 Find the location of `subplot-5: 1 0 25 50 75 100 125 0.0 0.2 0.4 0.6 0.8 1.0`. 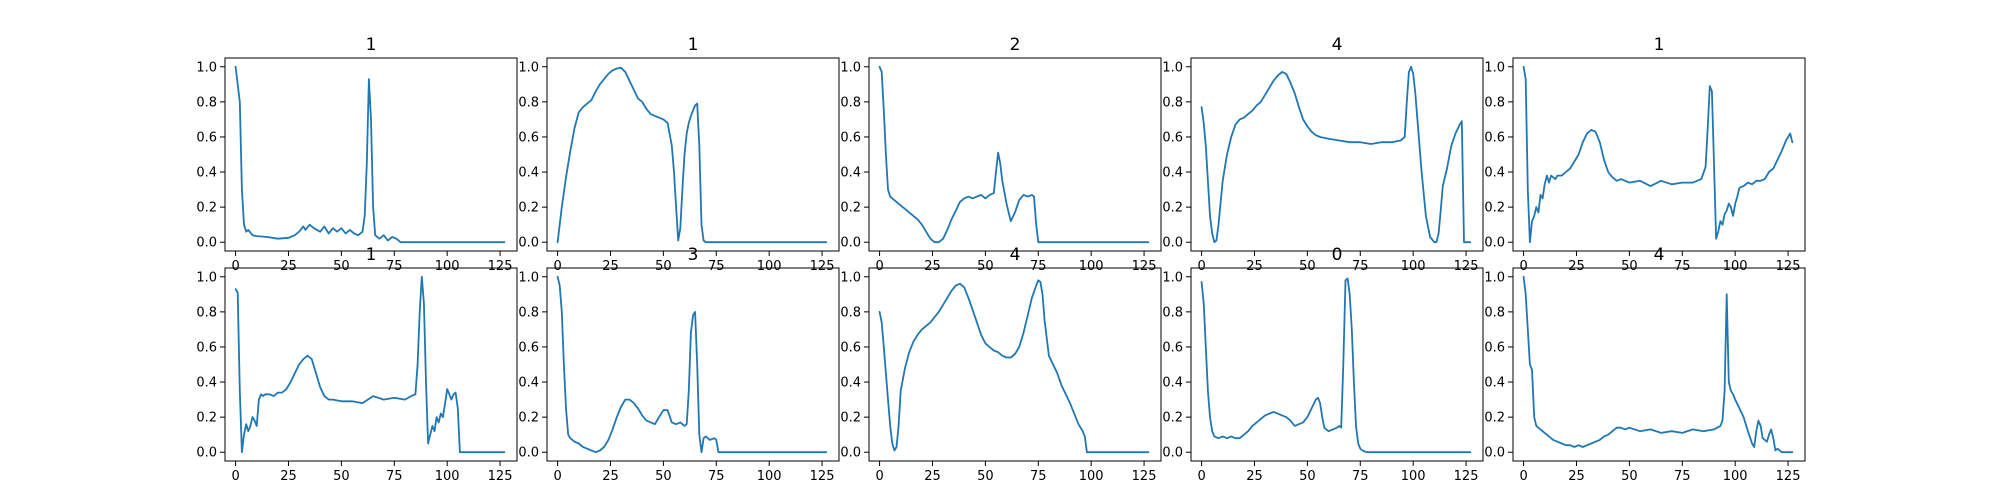

subplot-5: 1 0 25 50 75 100 125 0.0 0.2 0.4 0.6 0.8 1.0 is located at coordinates (1645, 154).